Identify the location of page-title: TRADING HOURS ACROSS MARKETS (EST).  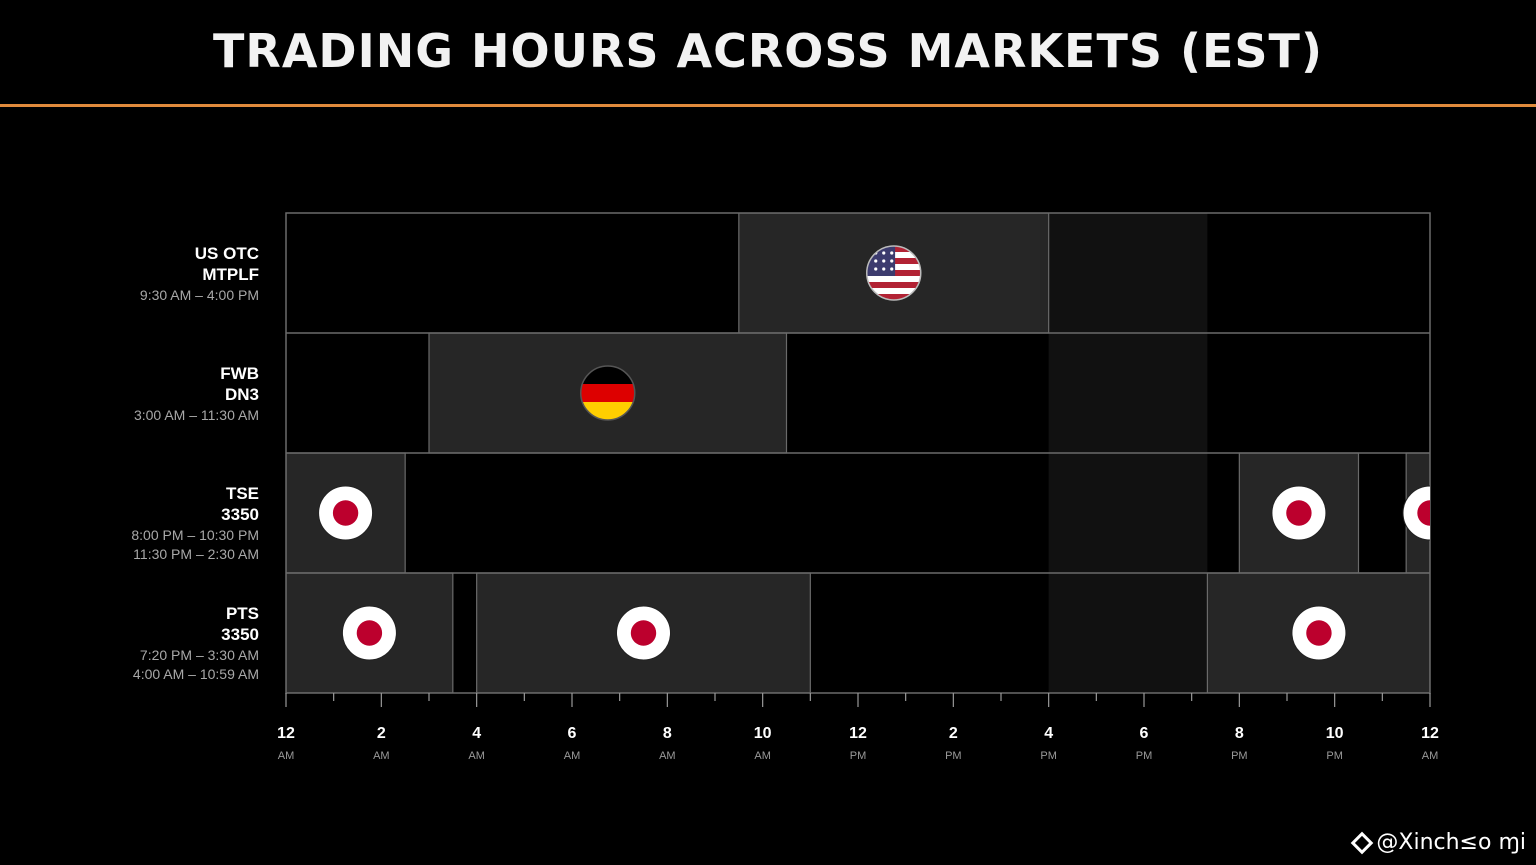
(768, 51).